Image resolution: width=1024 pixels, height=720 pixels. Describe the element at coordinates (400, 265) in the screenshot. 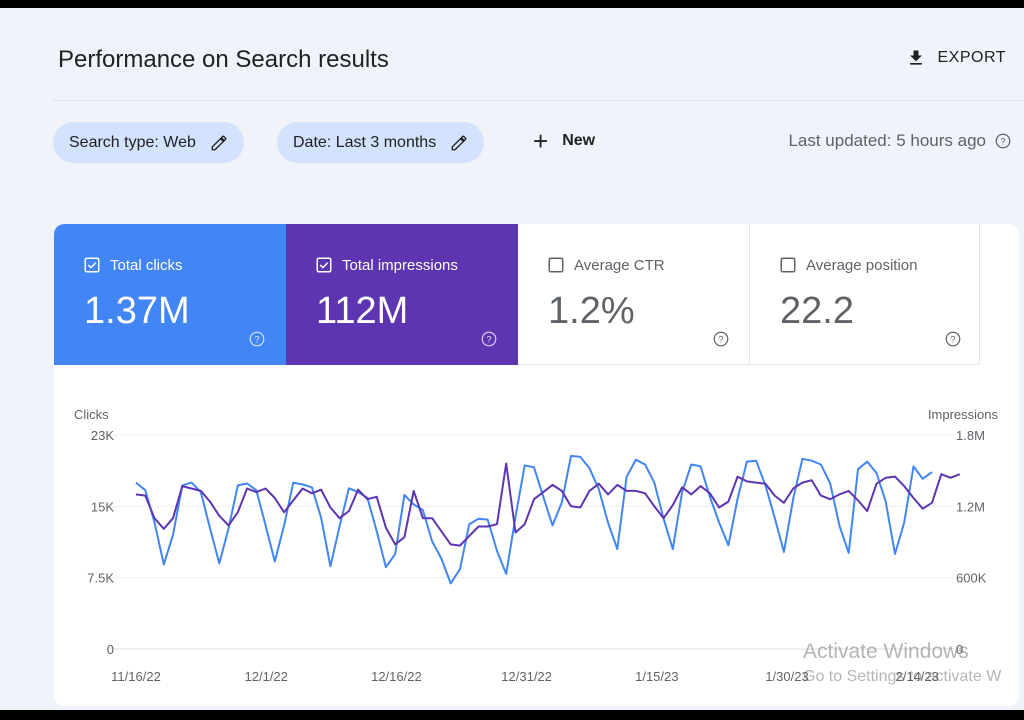

I see `metric-label: Total impressions` at that location.